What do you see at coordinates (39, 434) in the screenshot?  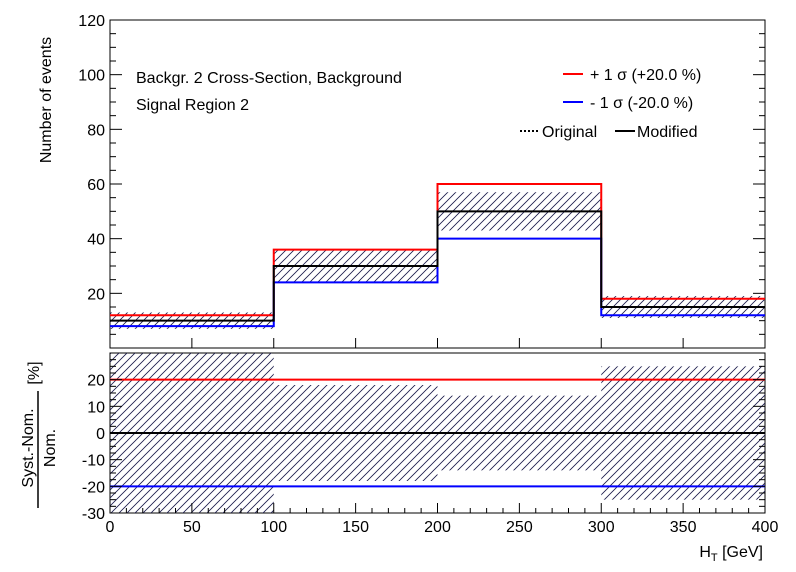 I see `ratio-y-axis-label: Syst.-Nom. Nom. [%]` at bounding box center [39, 434].